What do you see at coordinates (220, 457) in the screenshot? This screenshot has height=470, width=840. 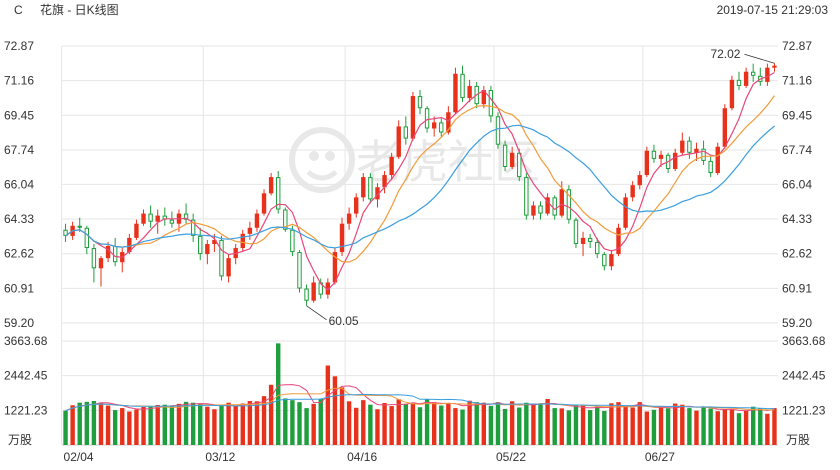 I see `date-tick-label: 03/12` at bounding box center [220, 457].